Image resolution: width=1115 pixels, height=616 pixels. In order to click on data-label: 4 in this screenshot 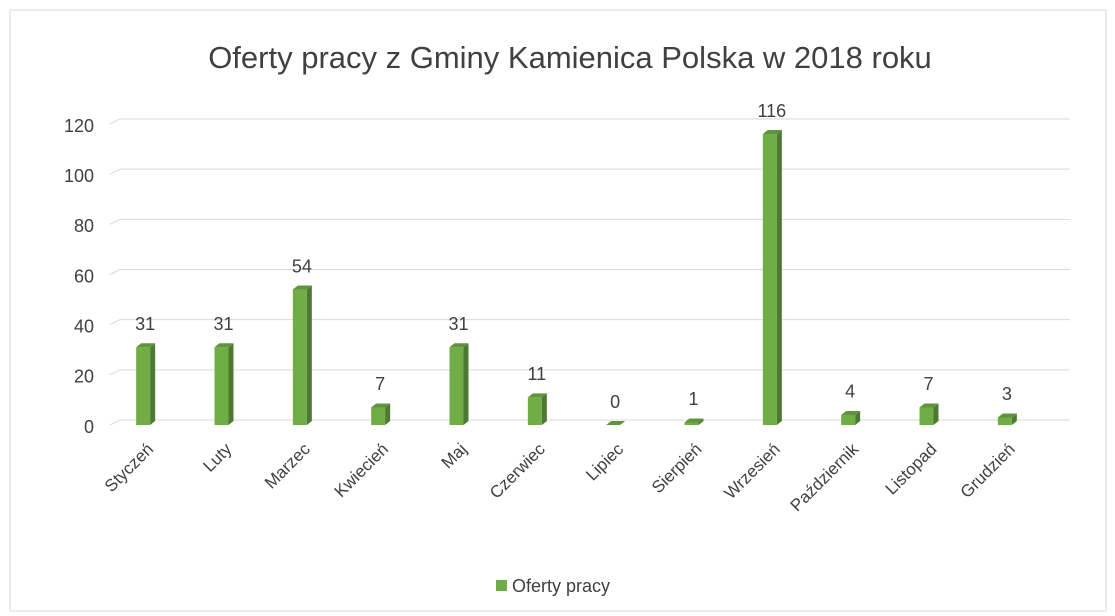, I will do `click(850, 392)`.